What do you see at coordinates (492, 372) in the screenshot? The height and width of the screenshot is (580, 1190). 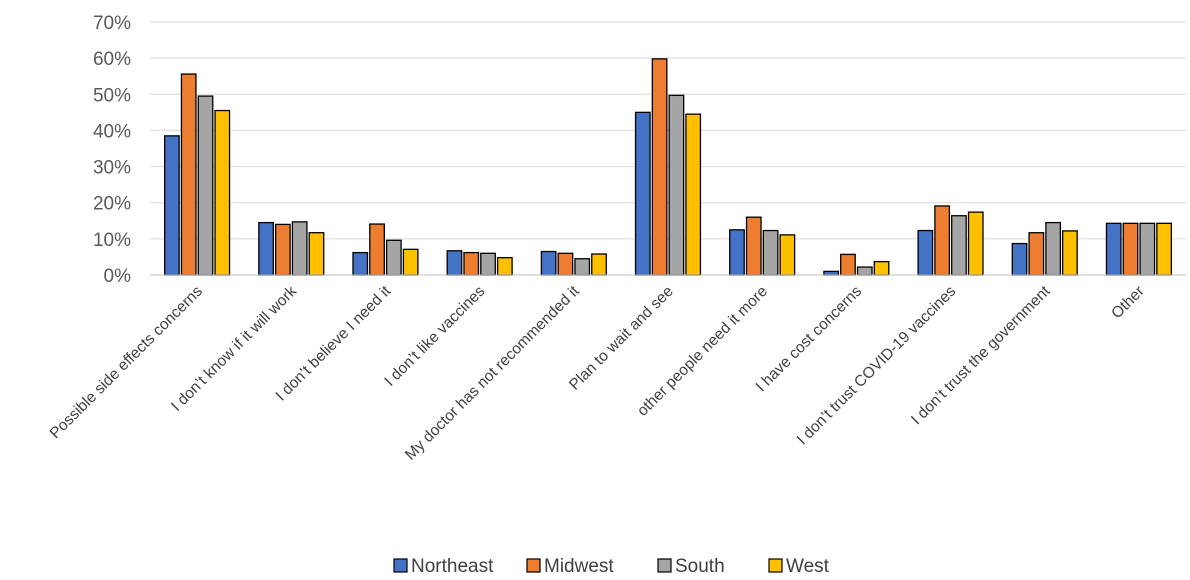 I see `x-category-label: My doctor has not recommended it` at bounding box center [492, 372].